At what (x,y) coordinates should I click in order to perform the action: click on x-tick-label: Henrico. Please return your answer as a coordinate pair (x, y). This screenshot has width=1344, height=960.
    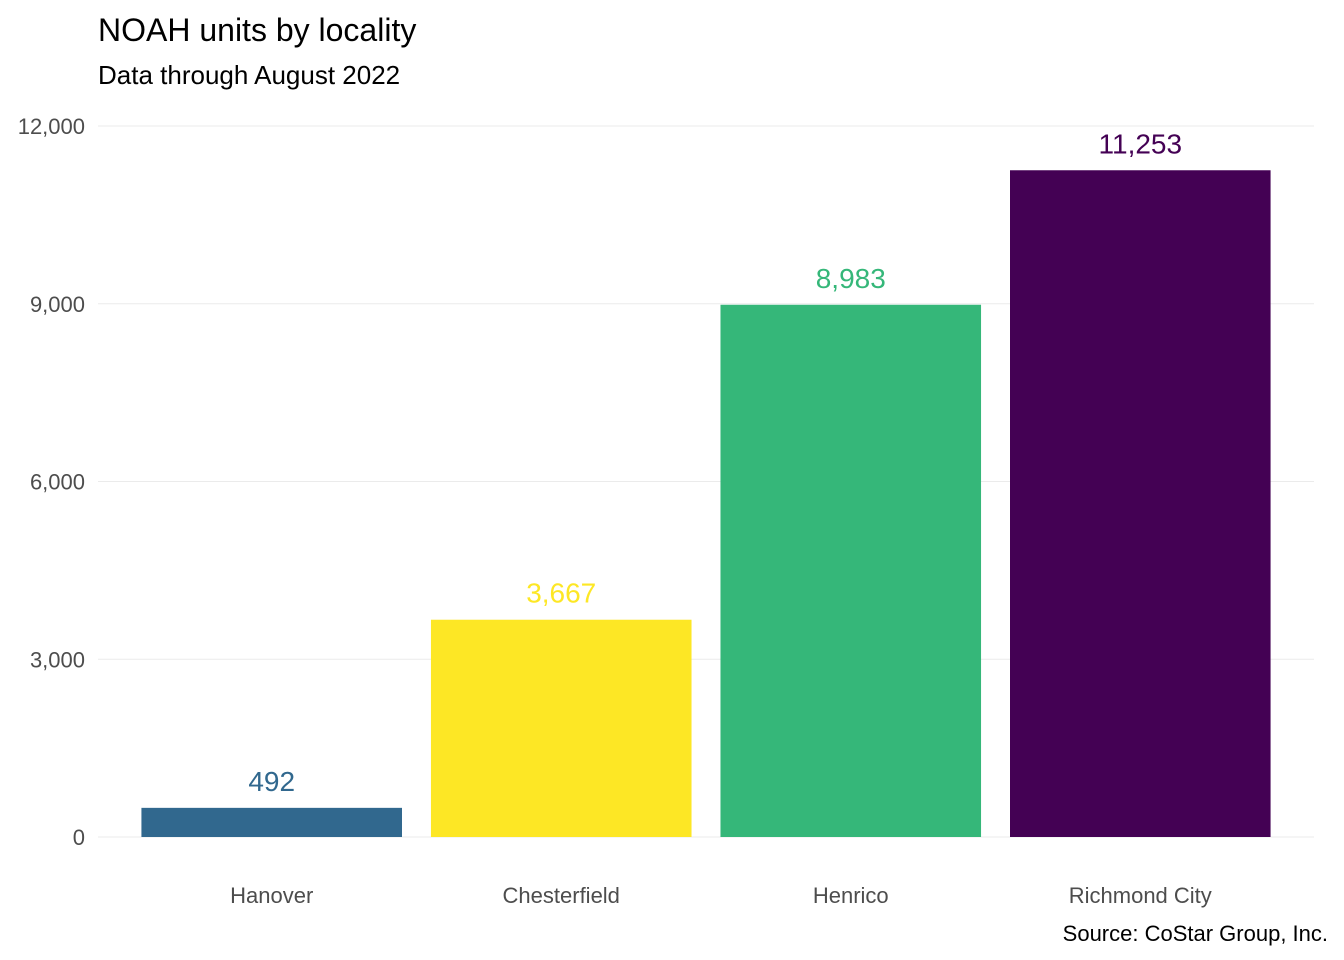
    Looking at the image, I should click on (851, 895).